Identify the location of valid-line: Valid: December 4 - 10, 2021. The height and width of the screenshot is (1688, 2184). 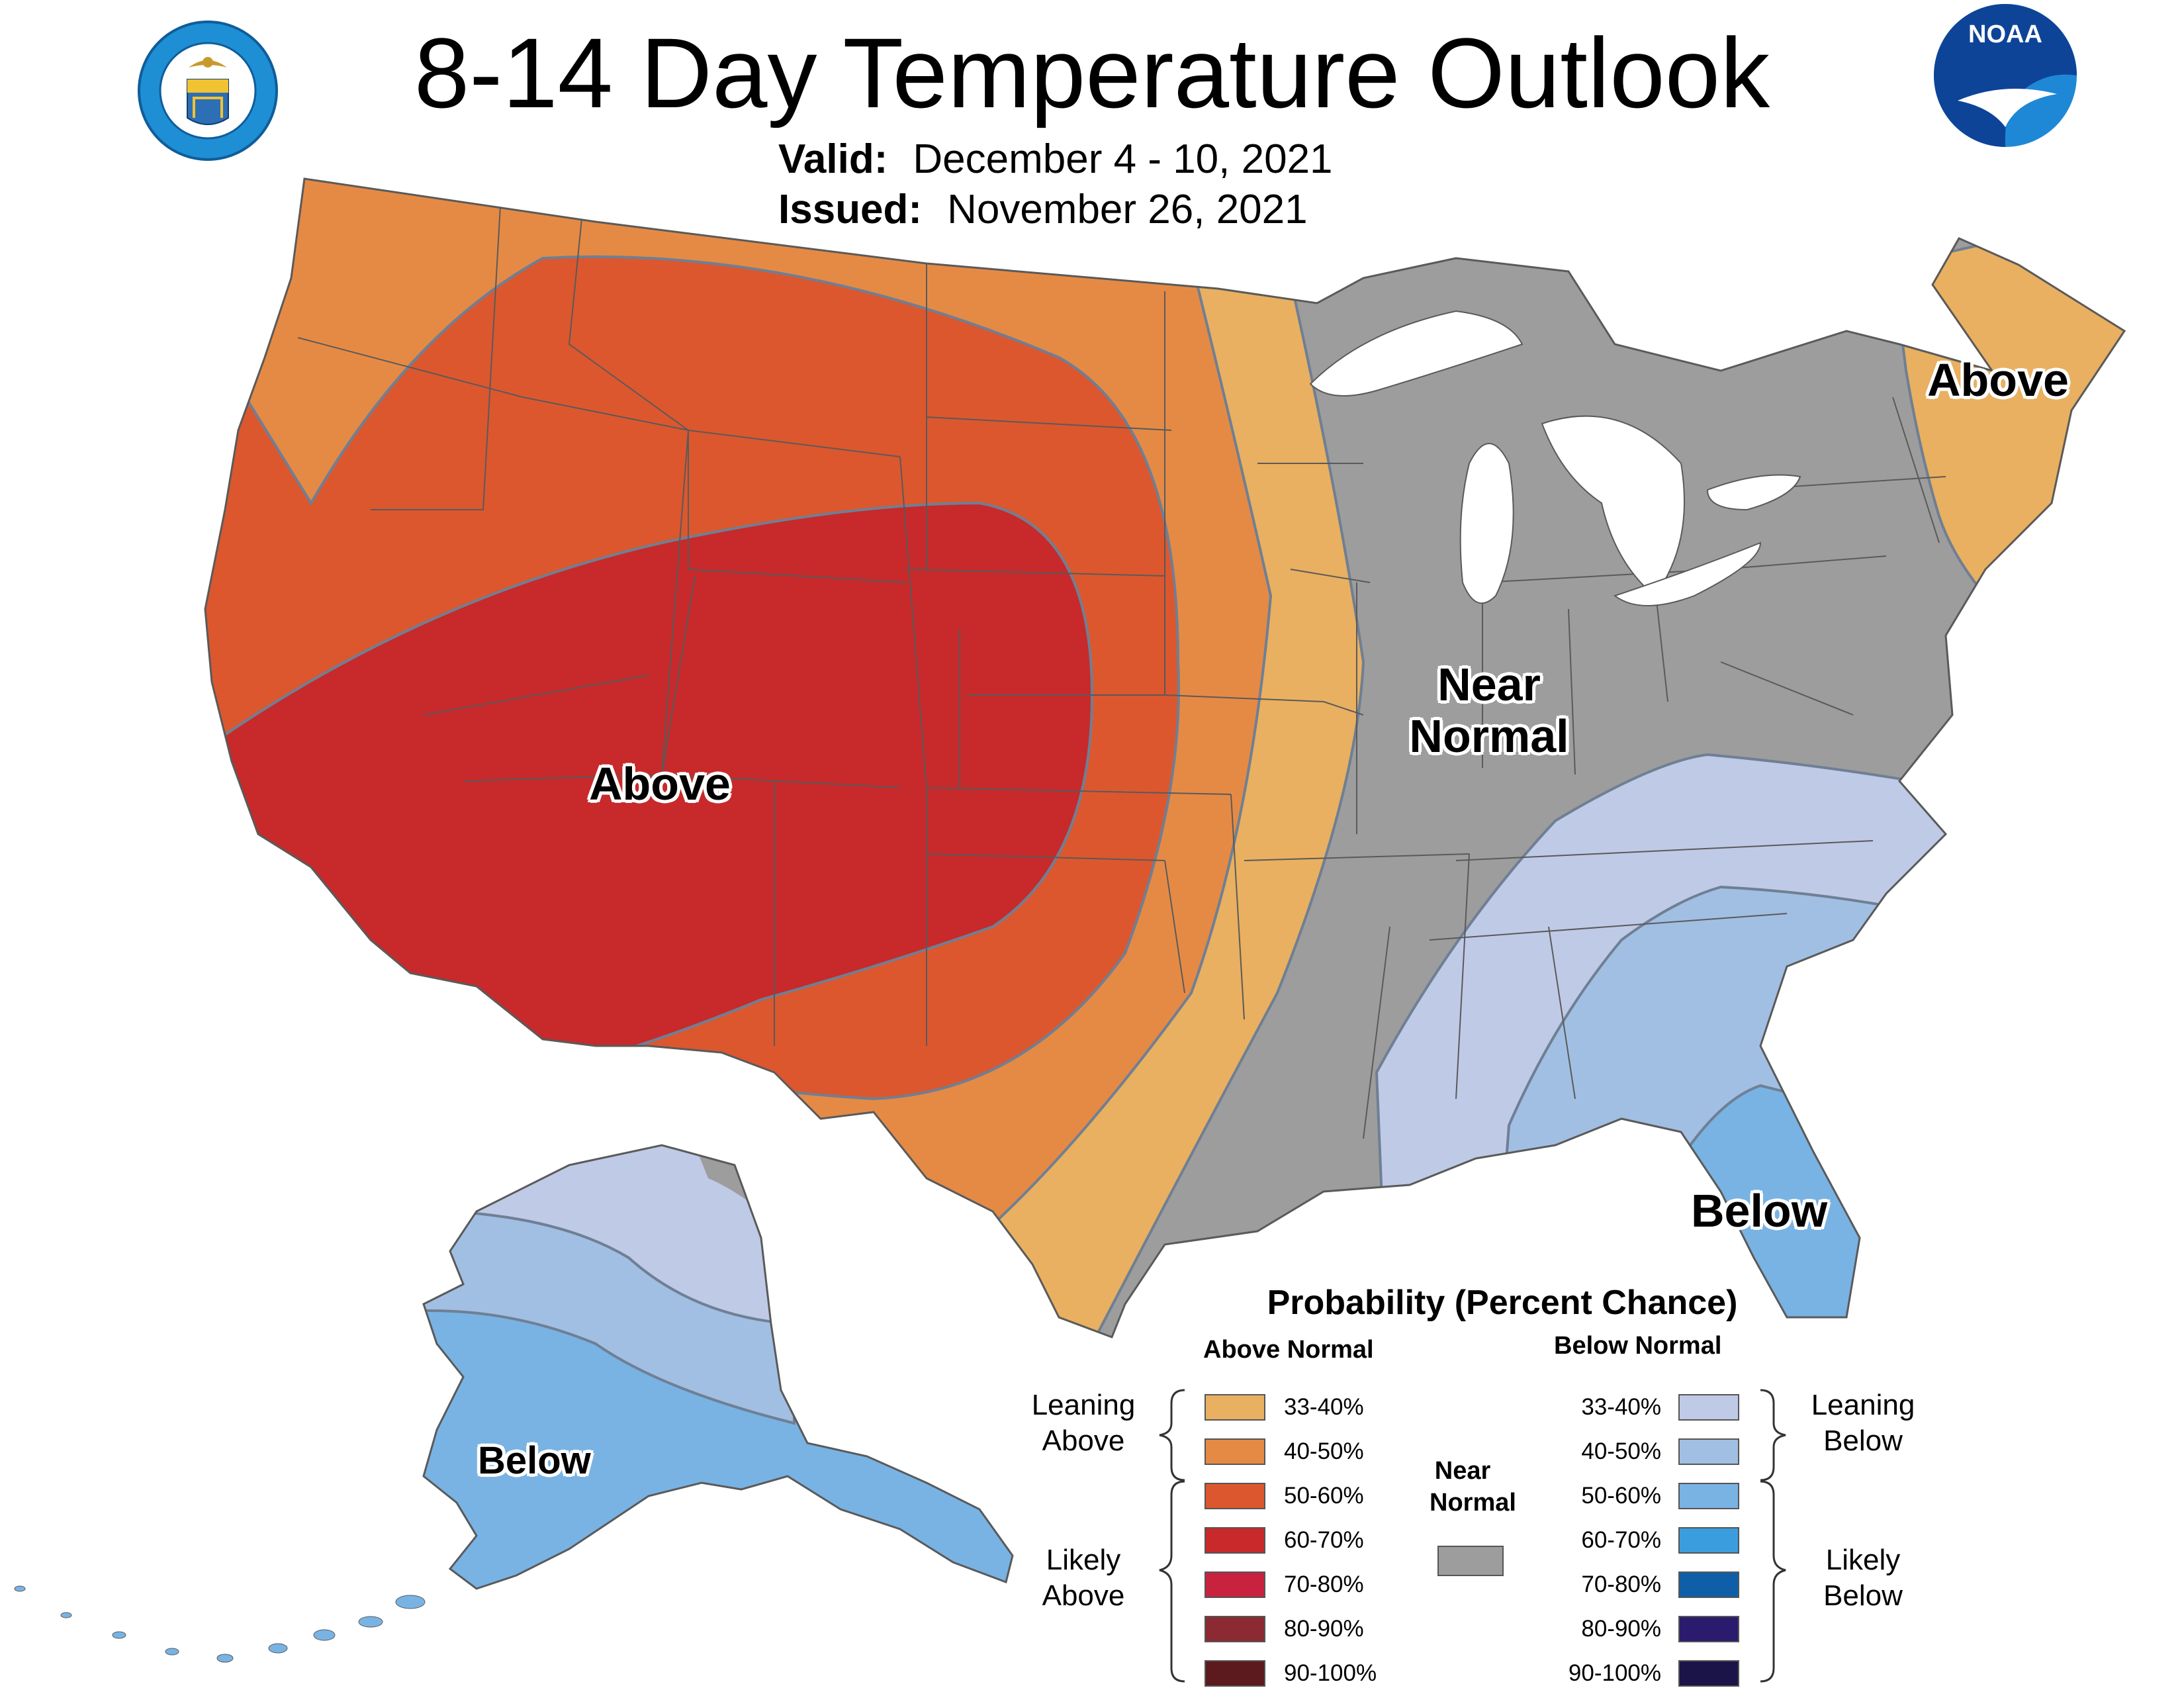
(1055, 159).